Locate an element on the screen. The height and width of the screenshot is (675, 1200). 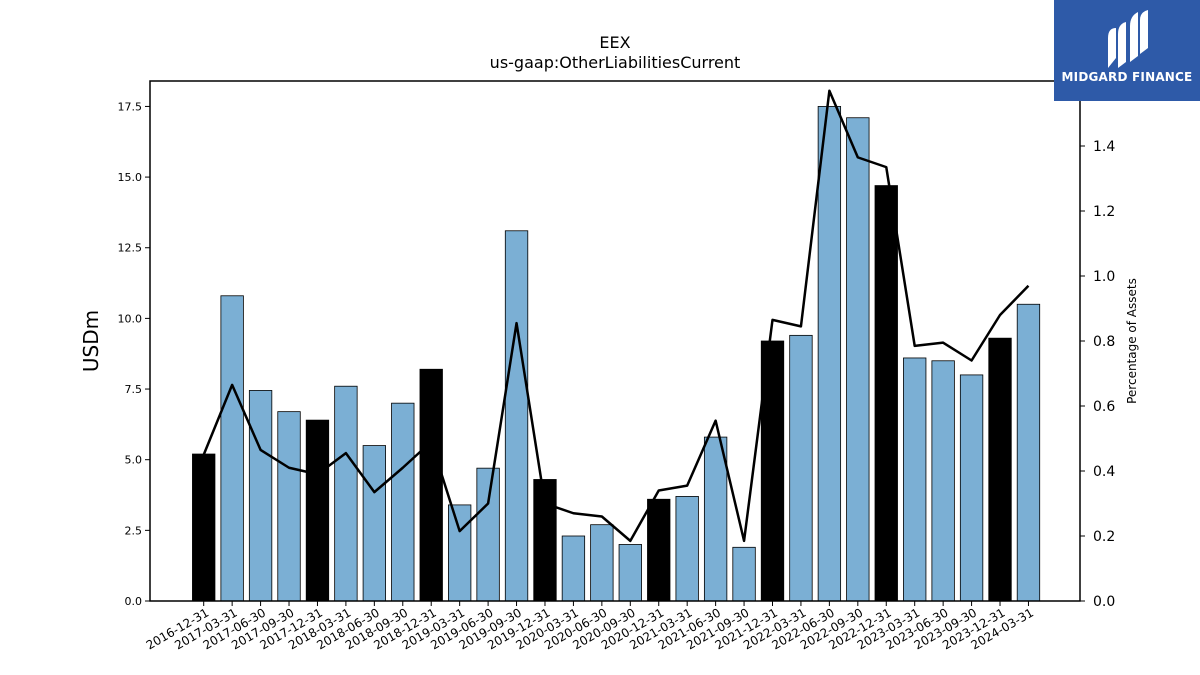
y2-tick-label: 1.4 is located at coordinates (1104, 147).